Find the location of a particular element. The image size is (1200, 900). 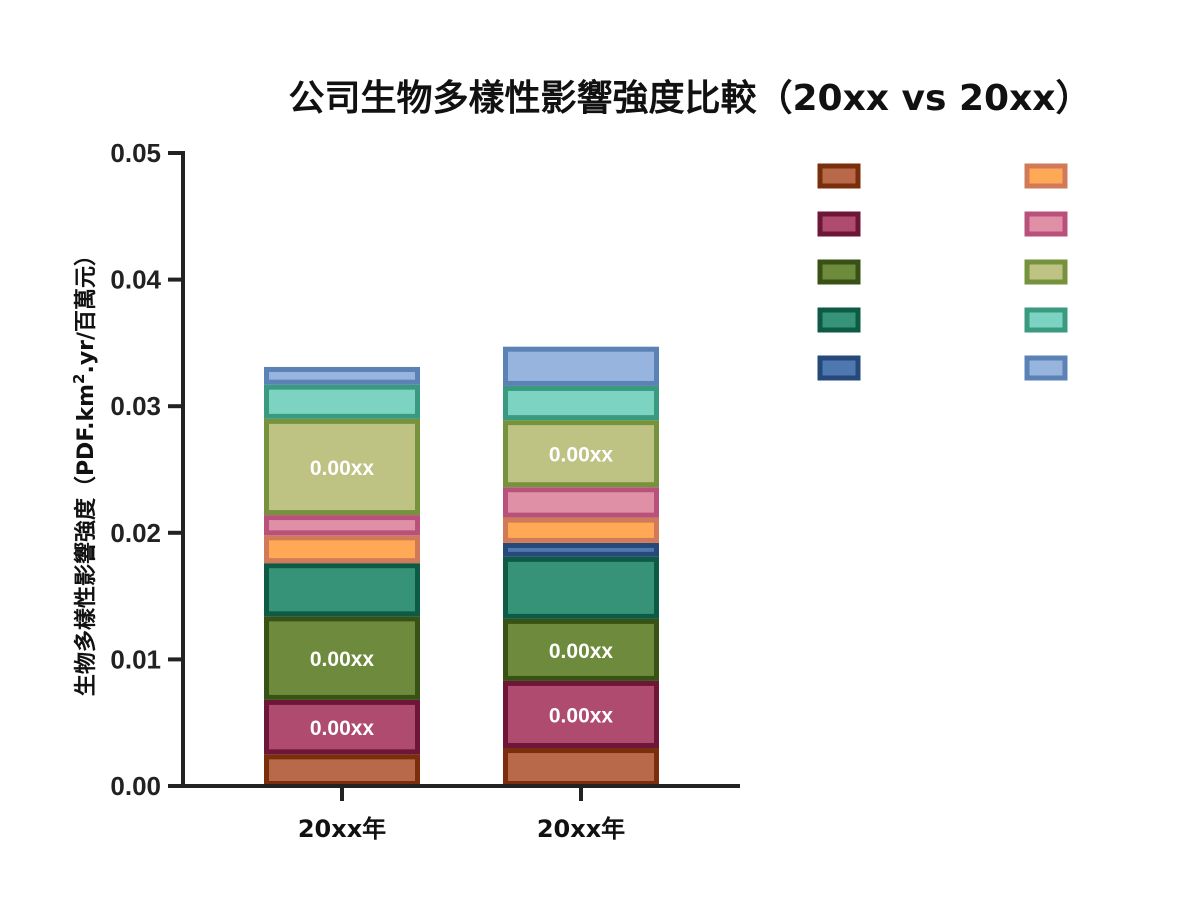

y-axis-label: 生物多樣性影響強度（PDF.km2.yr/百萬元） is located at coordinates (84, 470).